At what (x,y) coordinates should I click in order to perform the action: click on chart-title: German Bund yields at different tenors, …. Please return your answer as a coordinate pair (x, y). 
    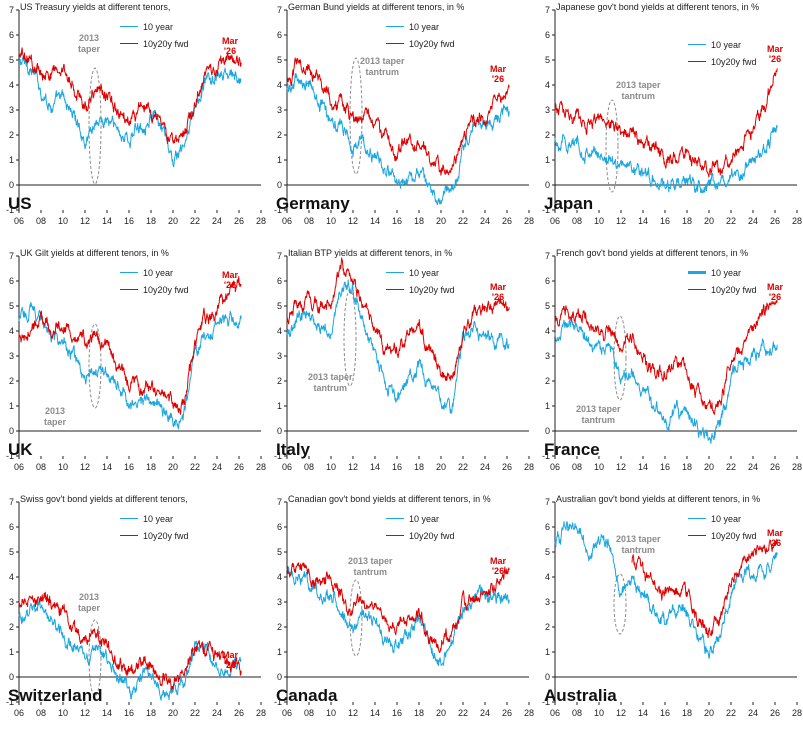
    Looking at the image, I should click on (376, 7).